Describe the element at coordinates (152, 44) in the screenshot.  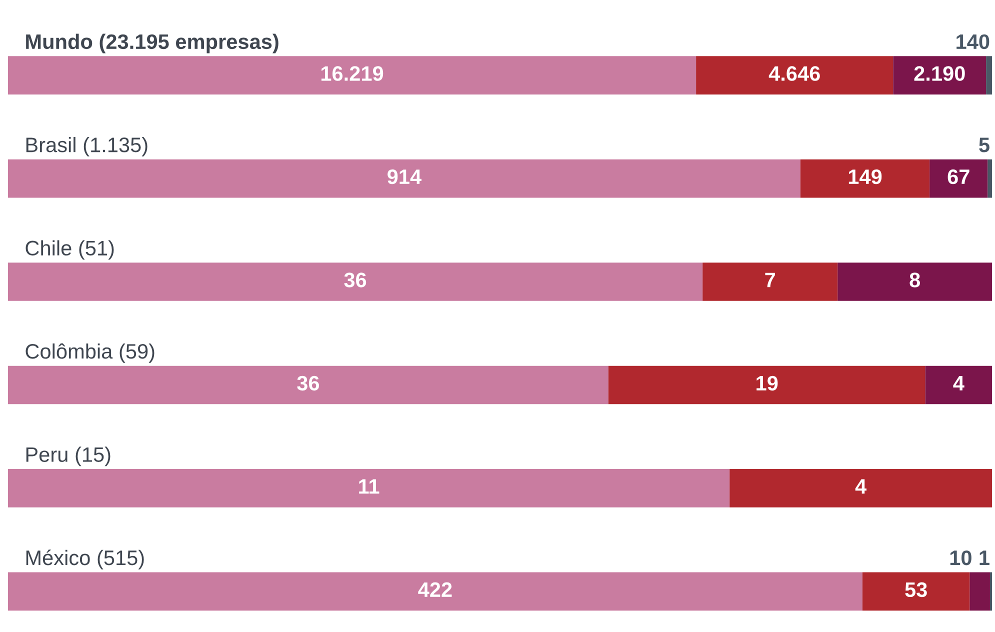
I see `category-label: Mundo (23.195 empresas)` at that location.